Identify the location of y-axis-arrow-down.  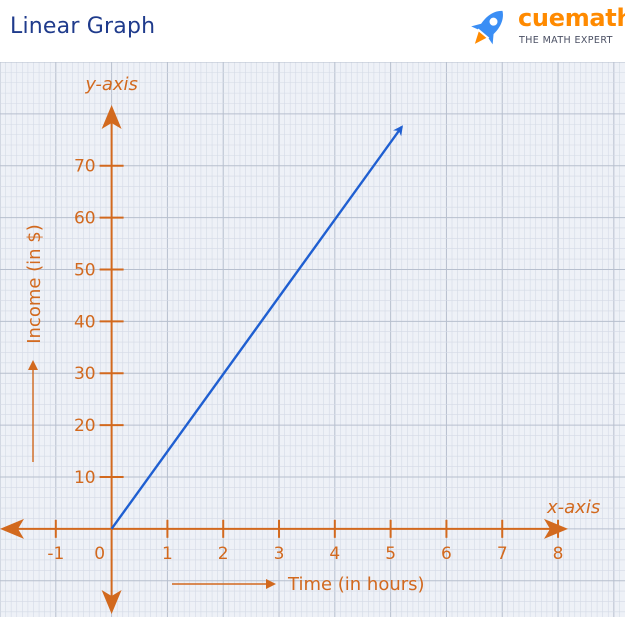
(111, 602).